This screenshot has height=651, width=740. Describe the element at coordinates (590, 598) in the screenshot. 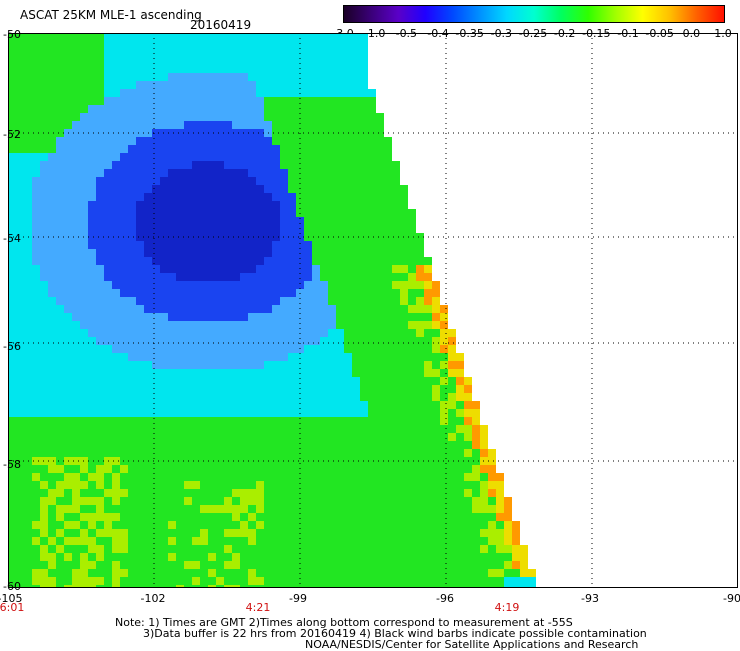

I see `longitude-label: -93` at that location.